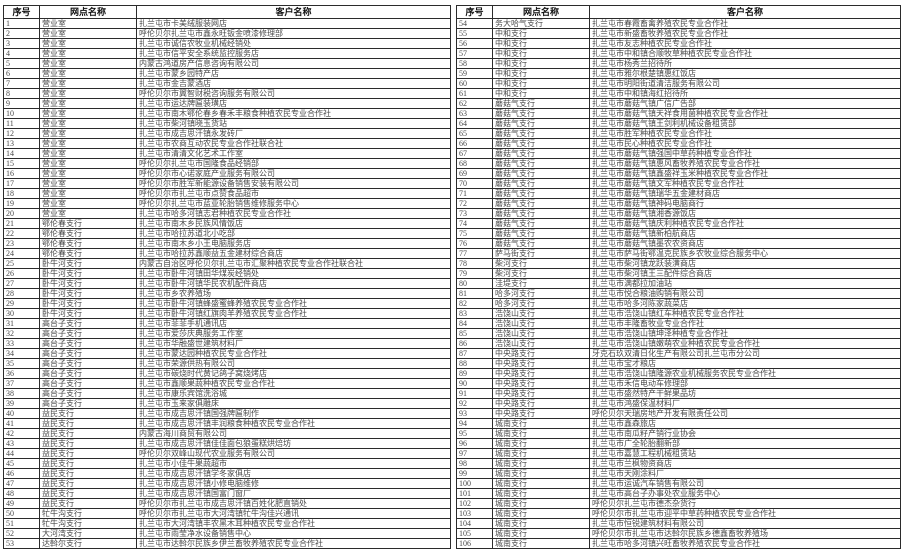 This screenshot has width=903, height=556. What do you see at coordinates (21, 493) in the screenshot?
I see `cell-serial: 48` at bounding box center [21, 493].